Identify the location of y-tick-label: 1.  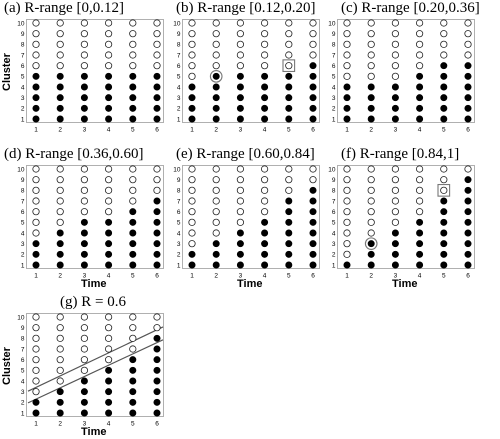
(334, 119).